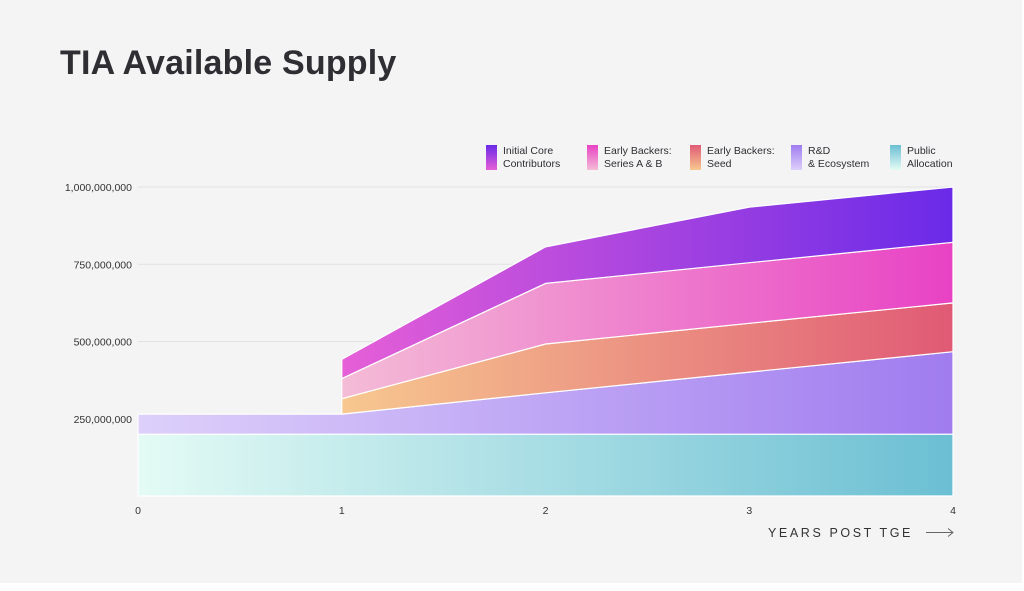 This screenshot has height=591, width=1024. Describe the element at coordinates (228, 63) in the screenshot. I see `chart-title: TIA Available Supply` at that location.